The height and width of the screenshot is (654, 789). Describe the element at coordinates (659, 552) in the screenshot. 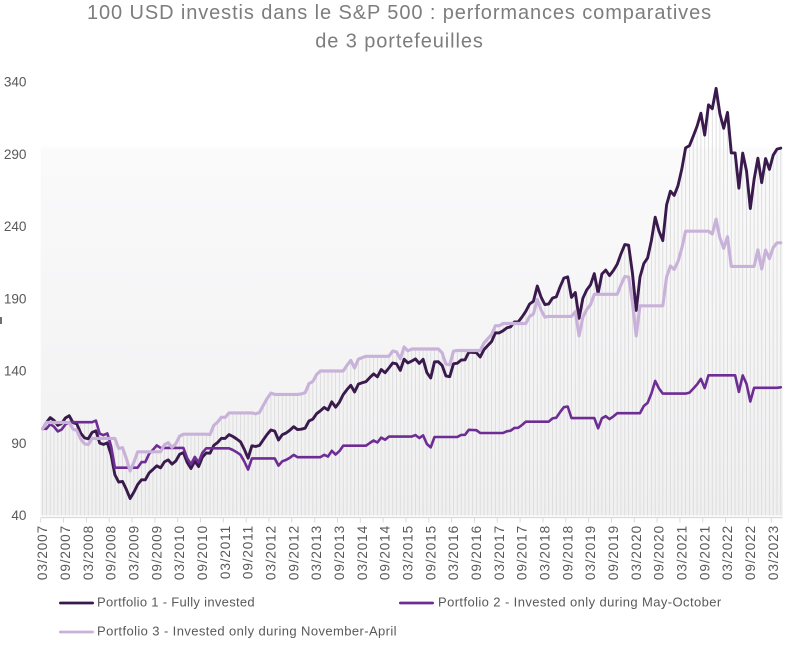

I see `svg-text: 09/2020` at that location.